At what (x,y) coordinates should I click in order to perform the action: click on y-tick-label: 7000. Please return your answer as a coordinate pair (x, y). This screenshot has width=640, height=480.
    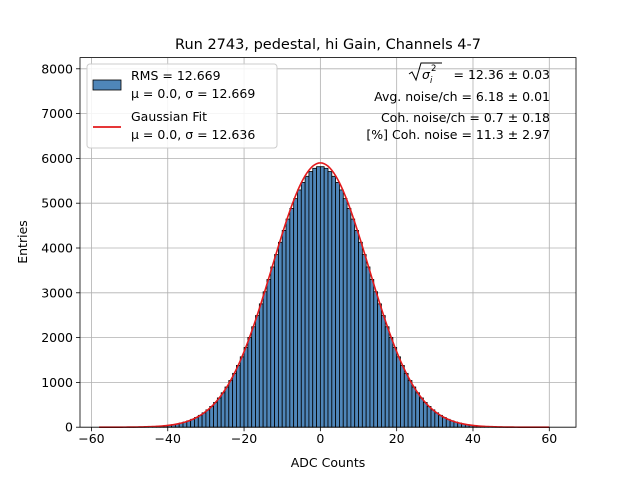
    Looking at the image, I should click on (57, 113).